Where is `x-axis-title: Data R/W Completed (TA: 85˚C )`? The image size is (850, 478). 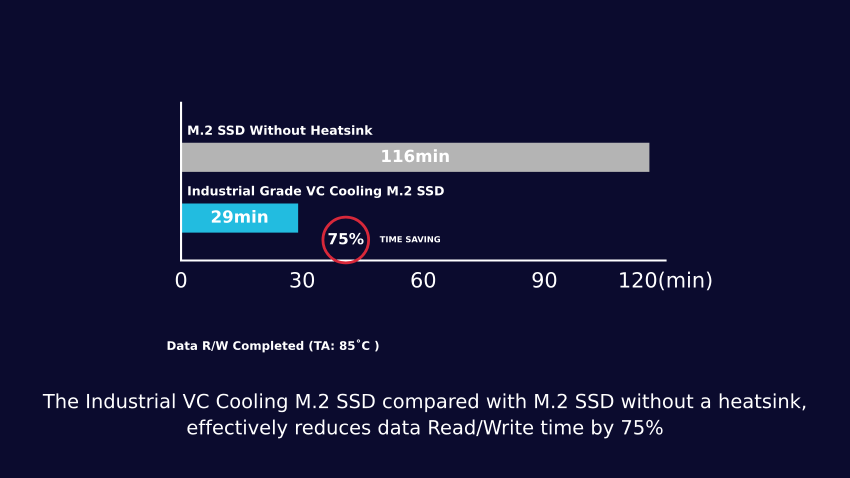
x-axis-title: Data R/W Completed (TA: 85˚C ) is located at coordinates (273, 345).